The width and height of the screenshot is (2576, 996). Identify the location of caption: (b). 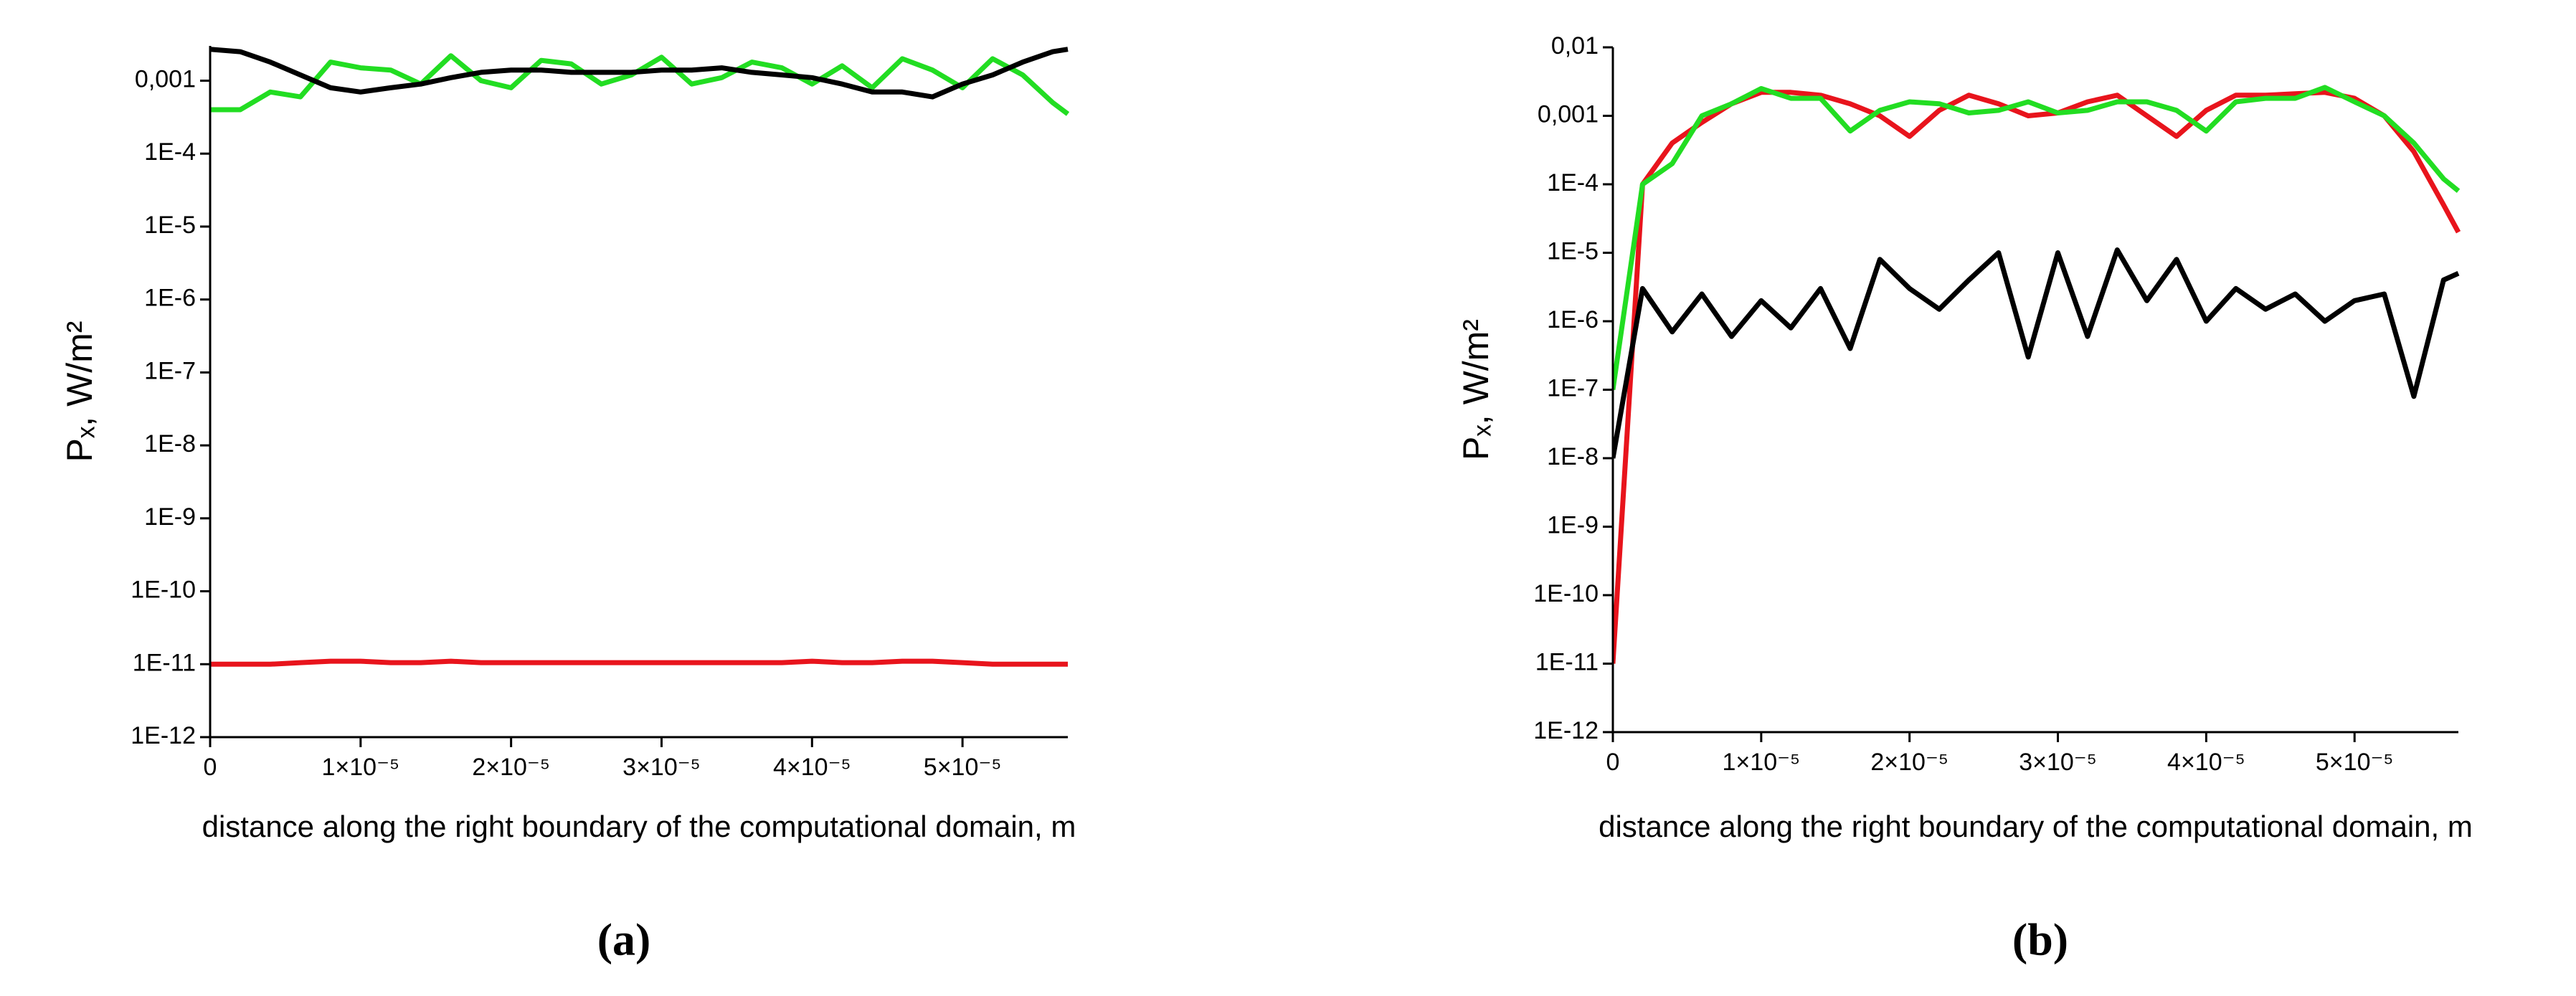
(2040, 939).